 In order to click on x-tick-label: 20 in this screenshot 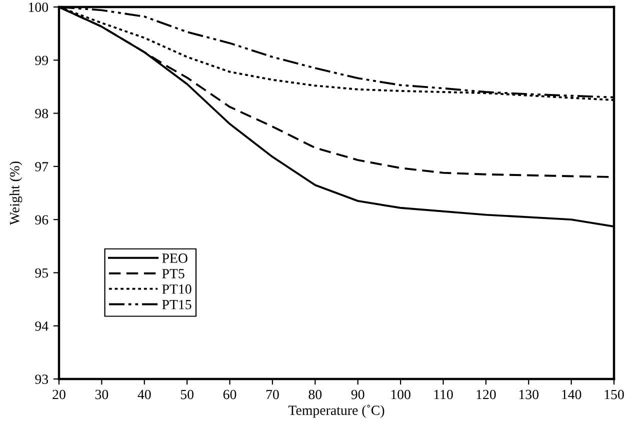, I will do `click(59, 395)`.